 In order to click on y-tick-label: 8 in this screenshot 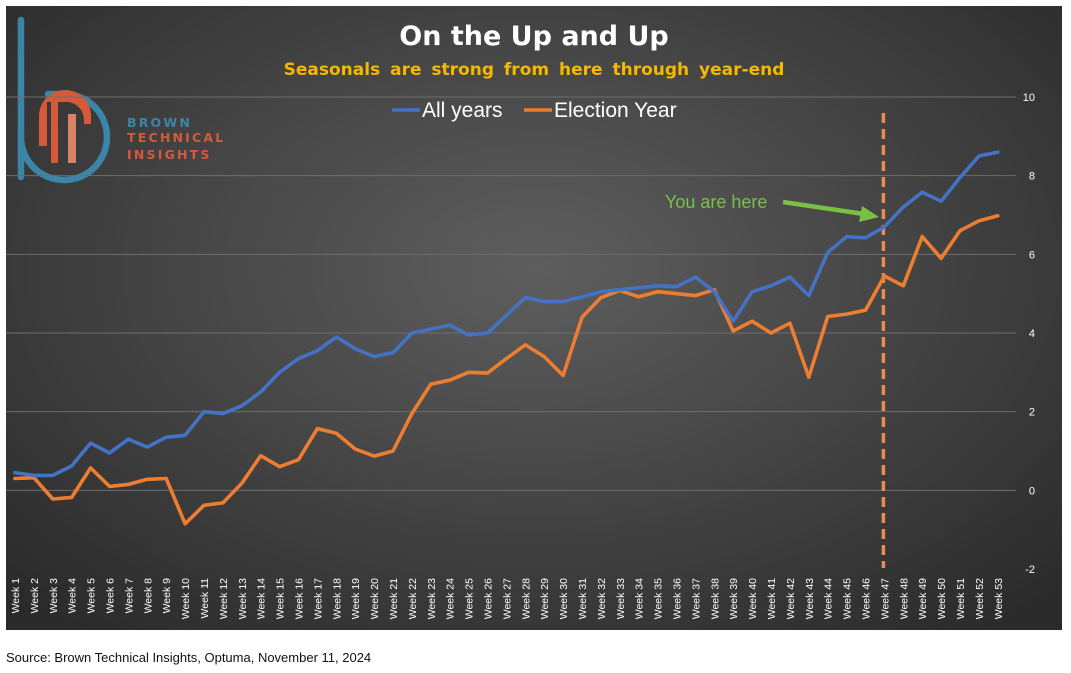, I will do `click(1032, 177)`.